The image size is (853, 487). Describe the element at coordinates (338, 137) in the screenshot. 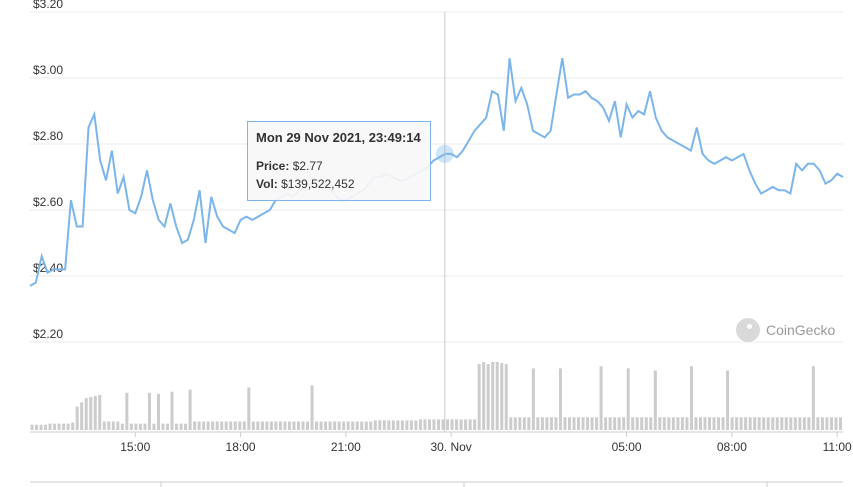

I see `tooltip-title: Mon 29 Nov 2021, 23:49:14` at that location.